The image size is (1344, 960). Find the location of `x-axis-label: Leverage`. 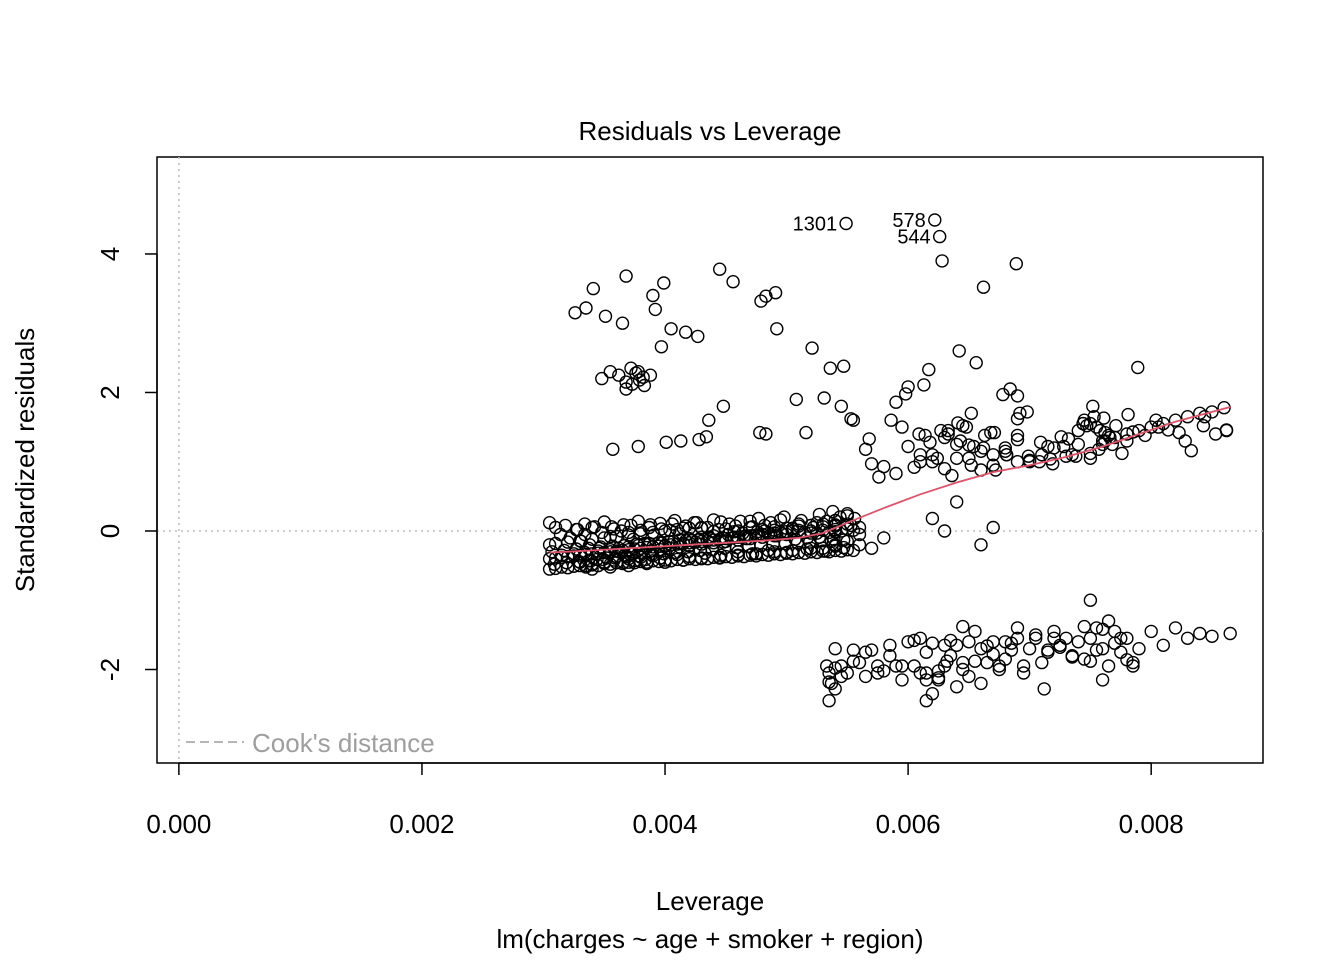

x-axis-label: Leverage is located at coordinates (710, 901).